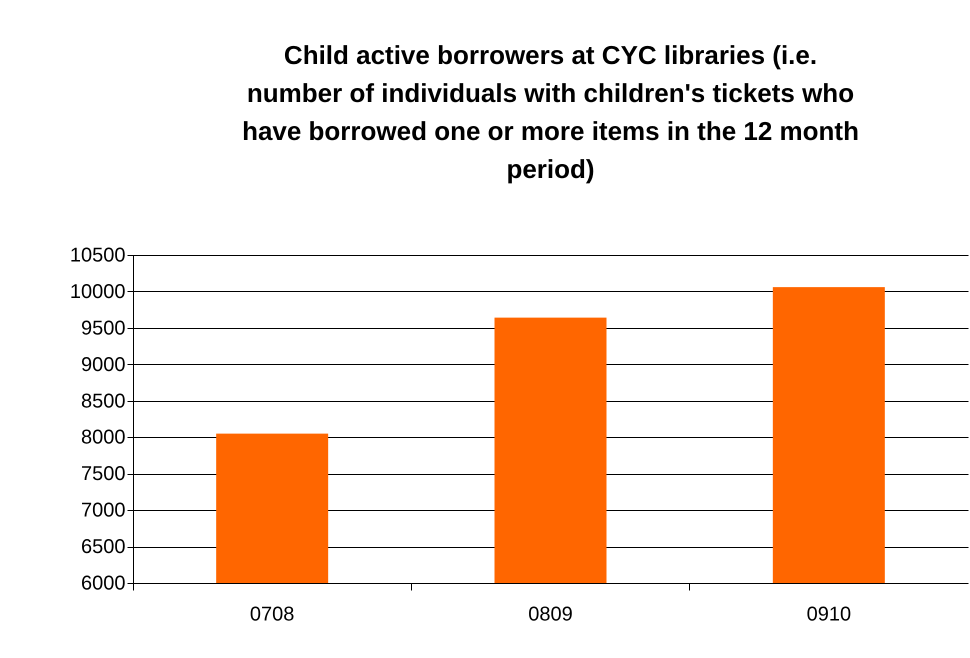 The width and height of the screenshot is (970, 658). Describe the element at coordinates (103, 365) in the screenshot. I see `y-tick-label: 9000` at that location.